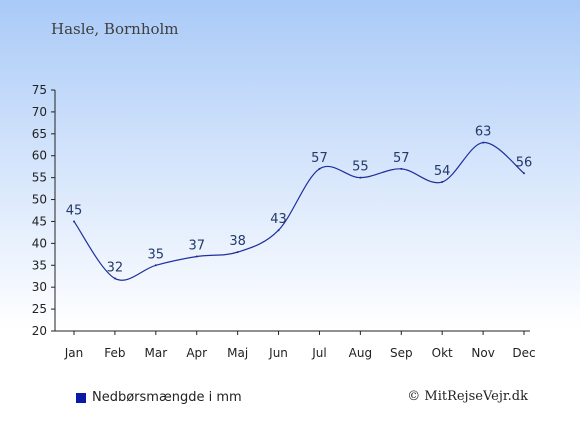  Describe the element at coordinates (74, 210) in the screenshot. I see `data-label: 45` at that location.